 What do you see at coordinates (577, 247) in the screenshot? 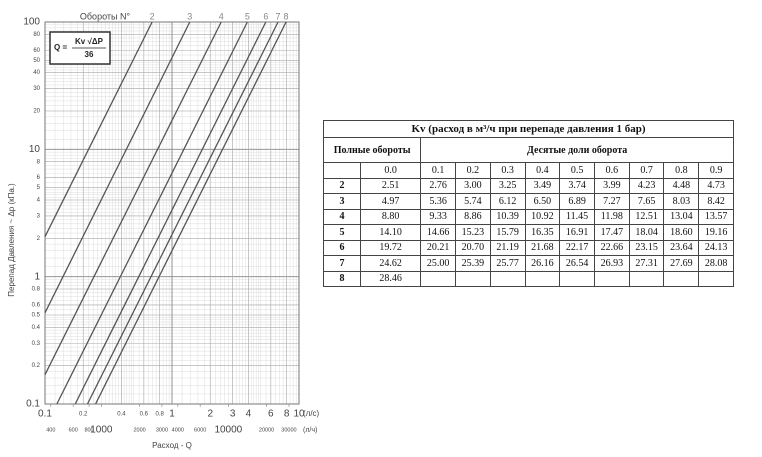
I see `table-cell: 22.17` at bounding box center [577, 247].